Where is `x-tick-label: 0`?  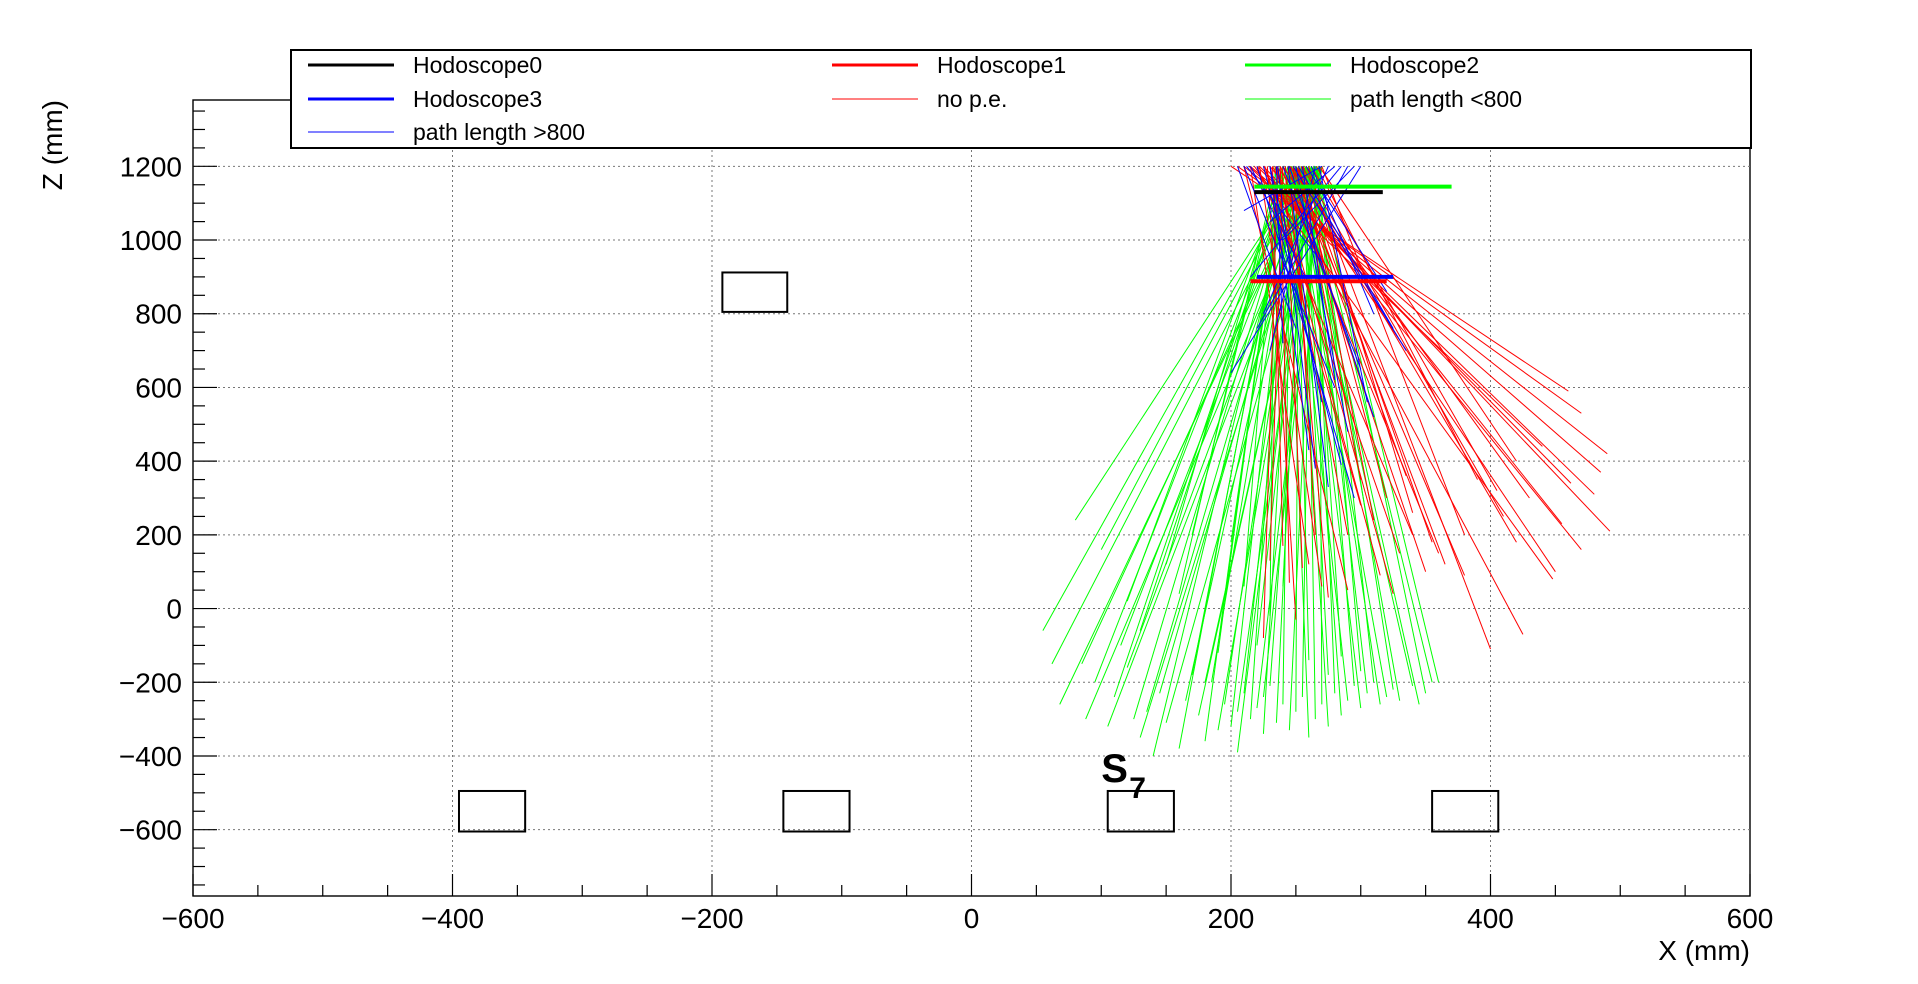 x-tick-label: 0 is located at coordinates (972, 918).